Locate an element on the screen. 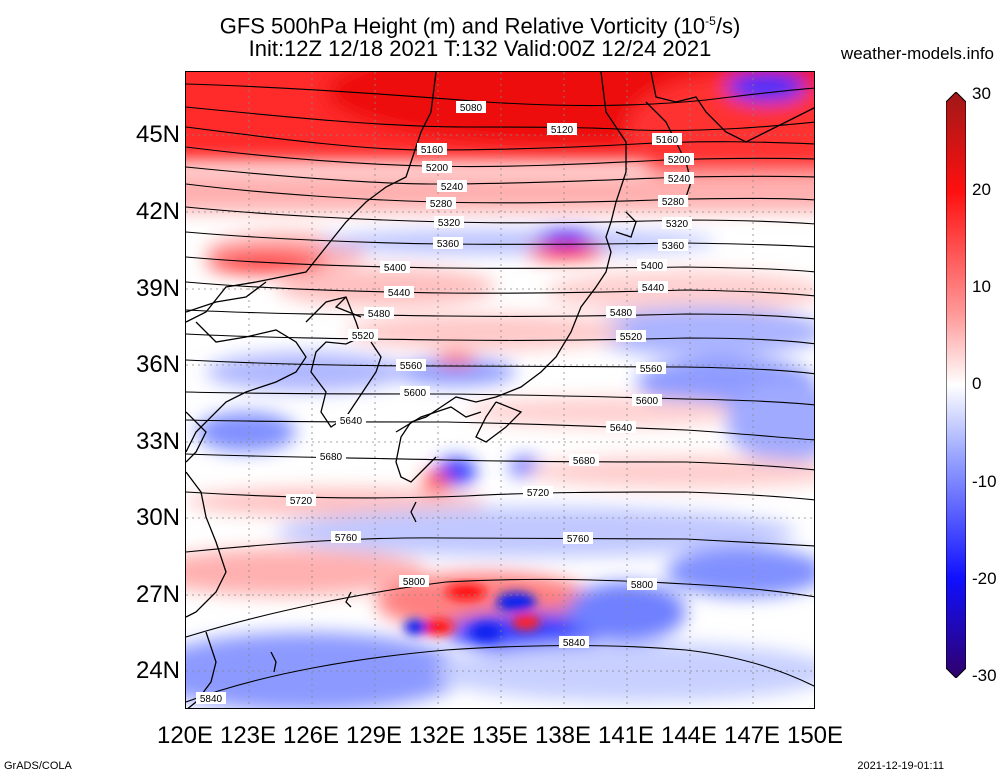 The image size is (1000, 779). colorbar-tick: 30 is located at coordinates (981, 93).